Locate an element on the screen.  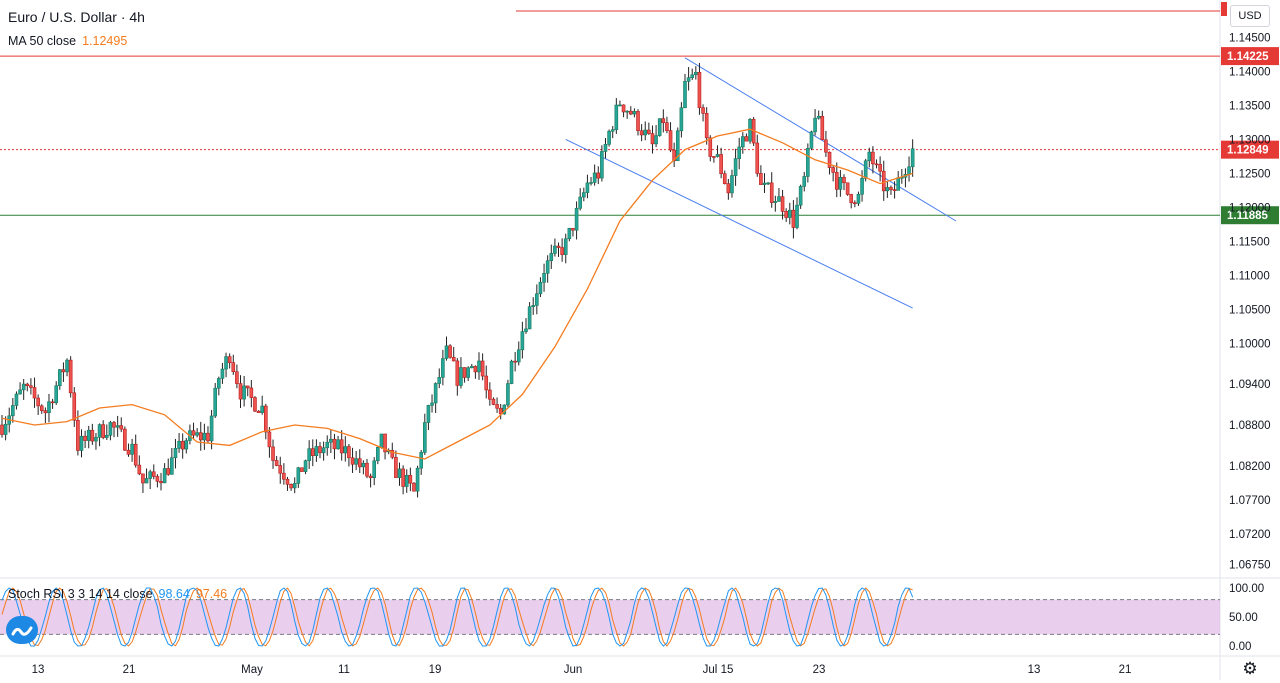
logo-glyph is located at coordinates (22, 631).